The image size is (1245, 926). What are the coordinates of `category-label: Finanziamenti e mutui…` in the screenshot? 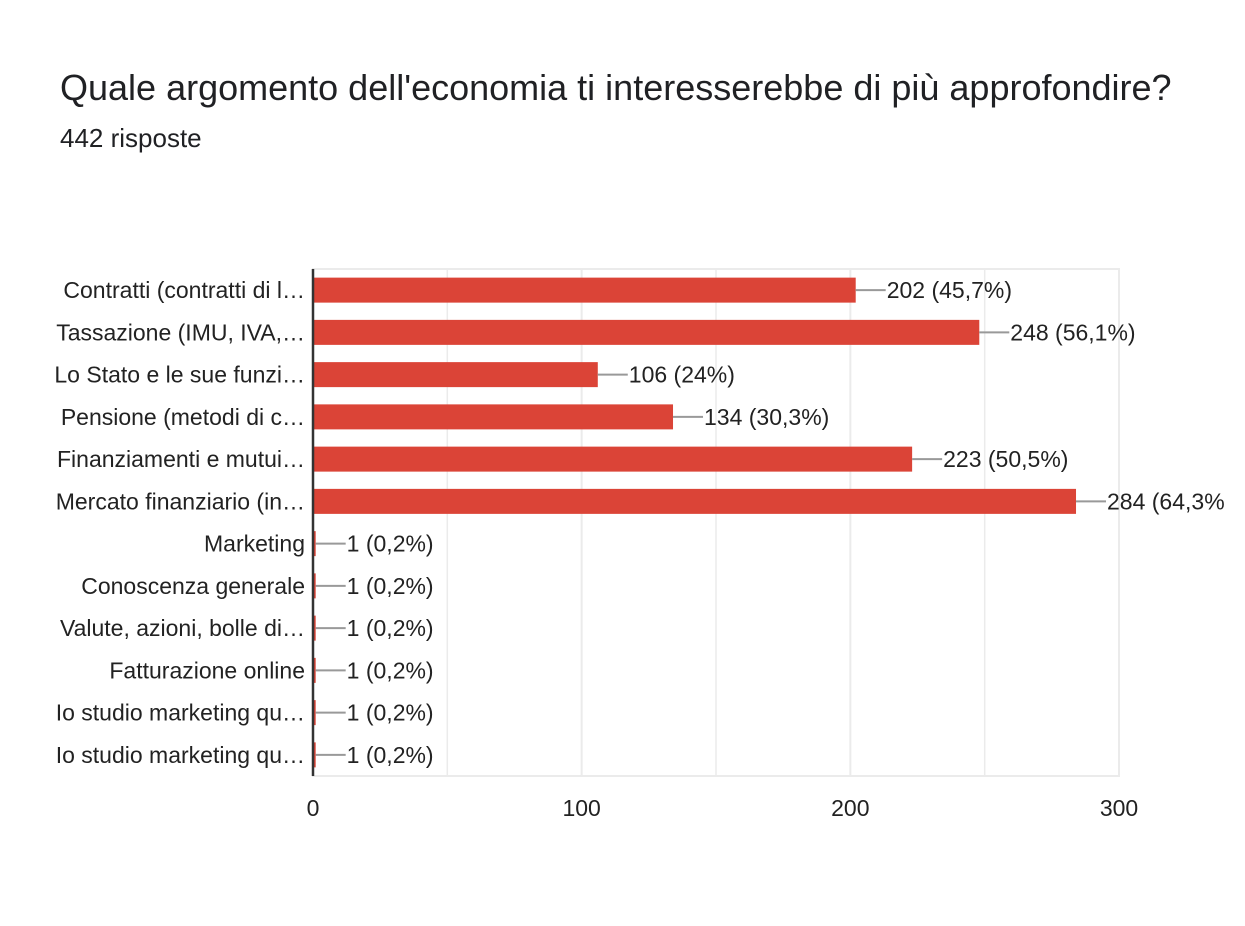 It's located at (181, 459).